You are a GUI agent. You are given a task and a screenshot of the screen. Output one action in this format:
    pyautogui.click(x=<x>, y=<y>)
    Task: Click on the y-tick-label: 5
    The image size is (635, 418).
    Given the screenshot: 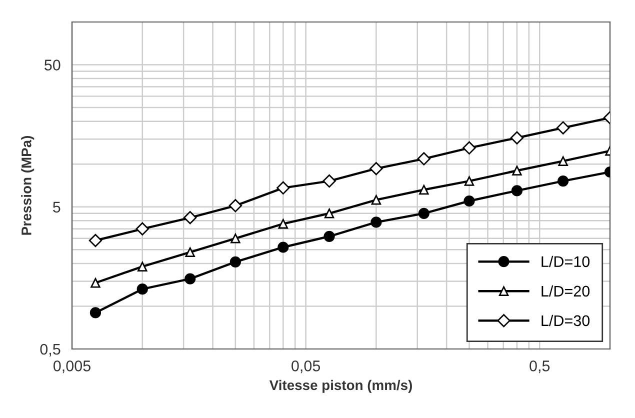 What is the action you would take?
    pyautogui.click(x=56, y=207)
    